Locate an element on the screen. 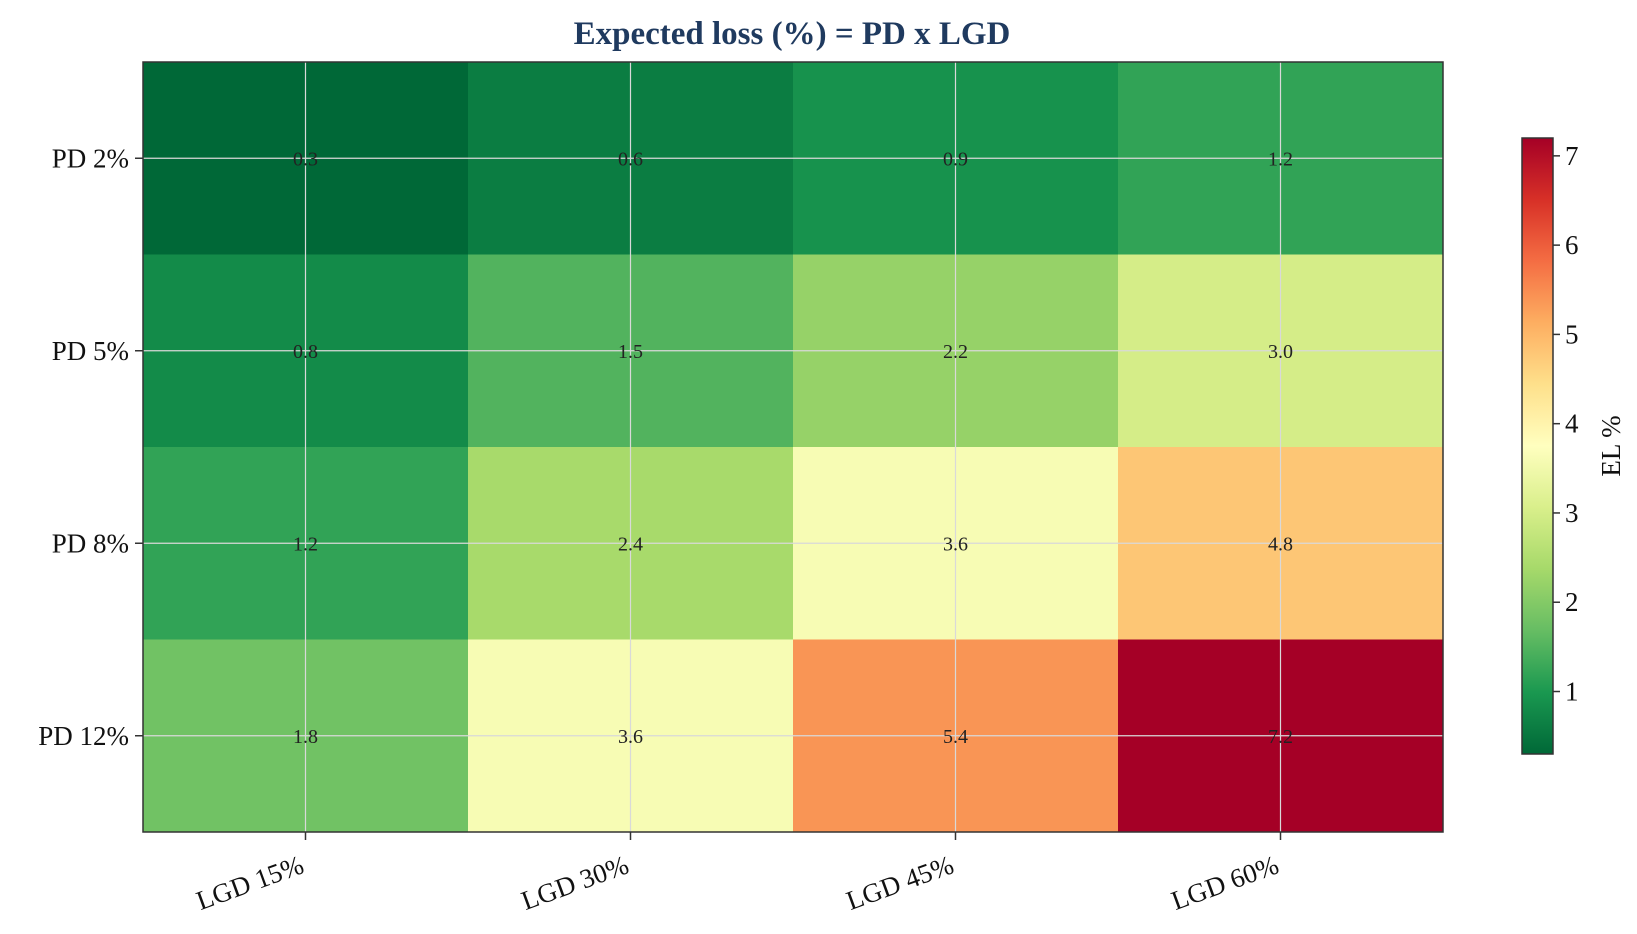 This screenshot has width=1637, height=934. y-tick-label: PD 5% is located at coordinates (90, 351).